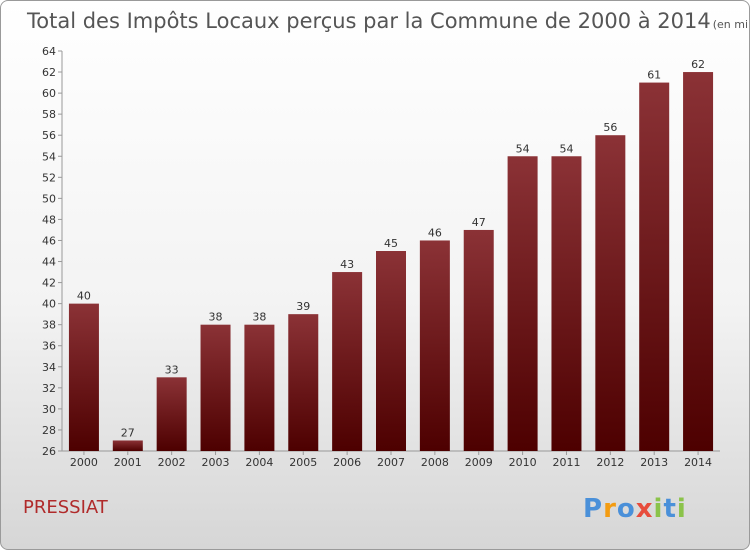 Image resolution: width=750 pixels, height=550 pixels. What do you see at coordinates (49, 262) in the screenshot?
I see `y-tick-label: 44` at bounding box center [49, 262].